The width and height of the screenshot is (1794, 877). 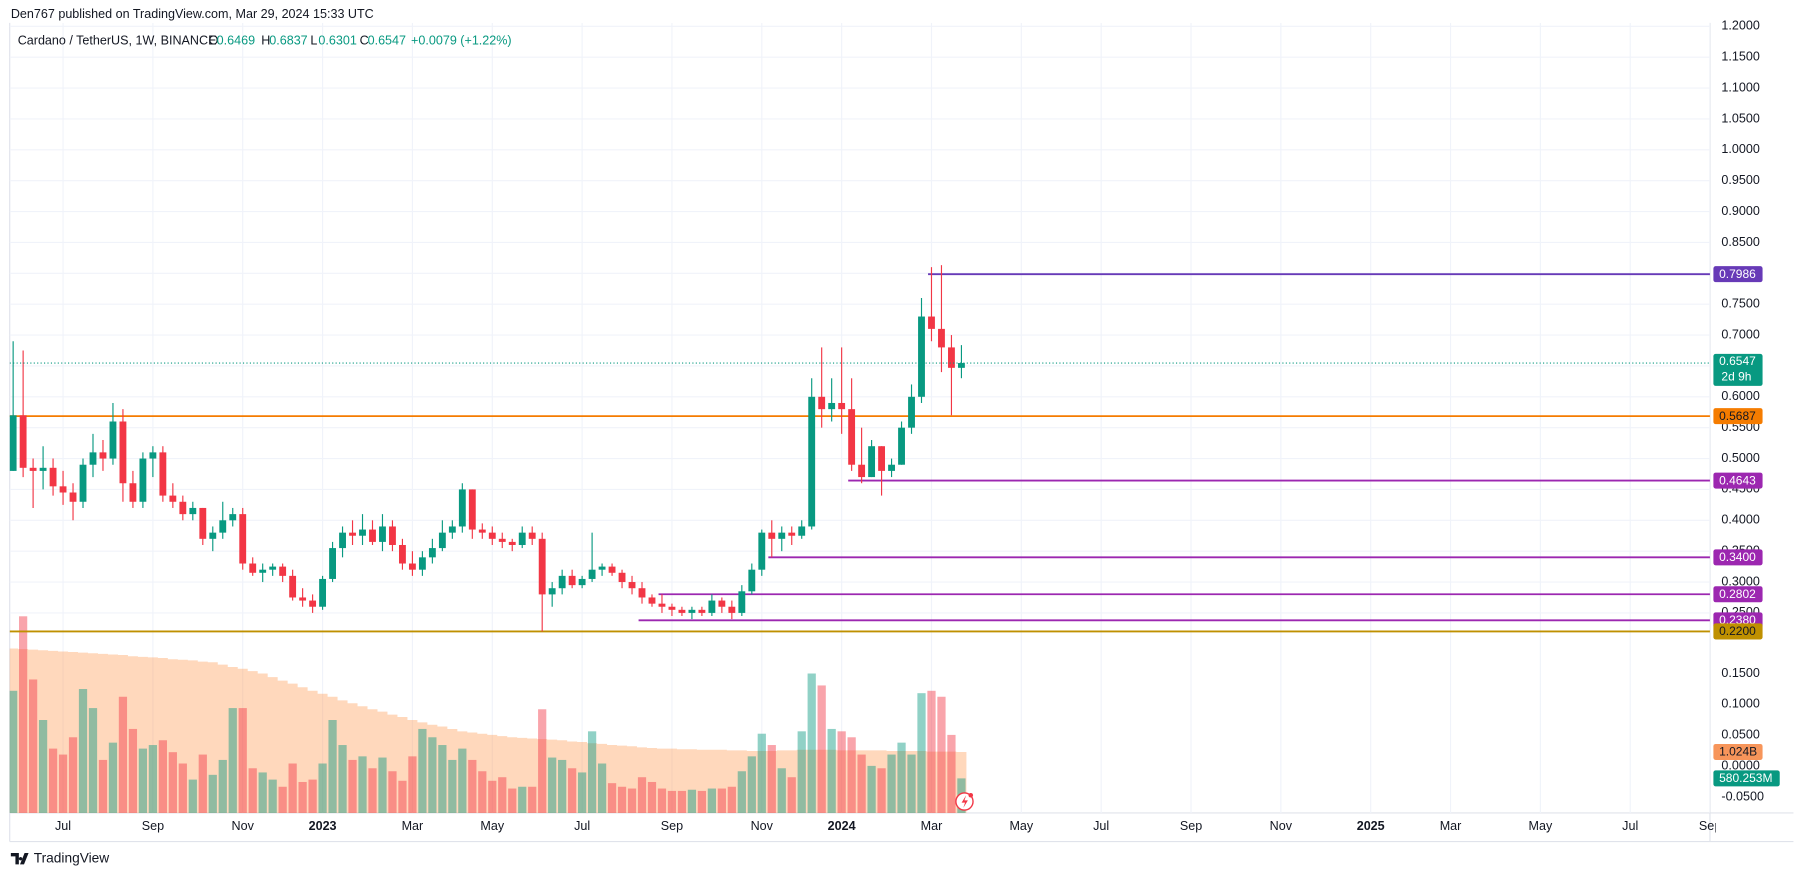 What do you see at coordinates (1740, 180) in the screenshot?
I see `y-tick-label: 0.9500` at bounding box center [1740, 180].